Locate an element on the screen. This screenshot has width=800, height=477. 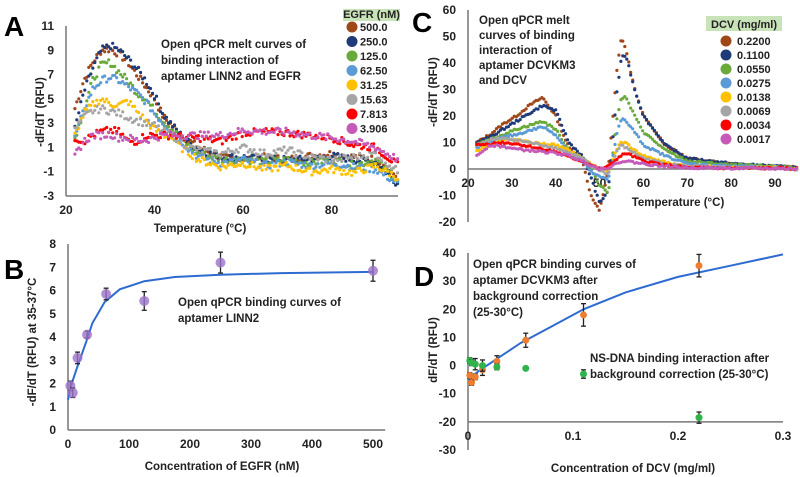
legend-label: 0.0069 is located at coordinates (754, 112).